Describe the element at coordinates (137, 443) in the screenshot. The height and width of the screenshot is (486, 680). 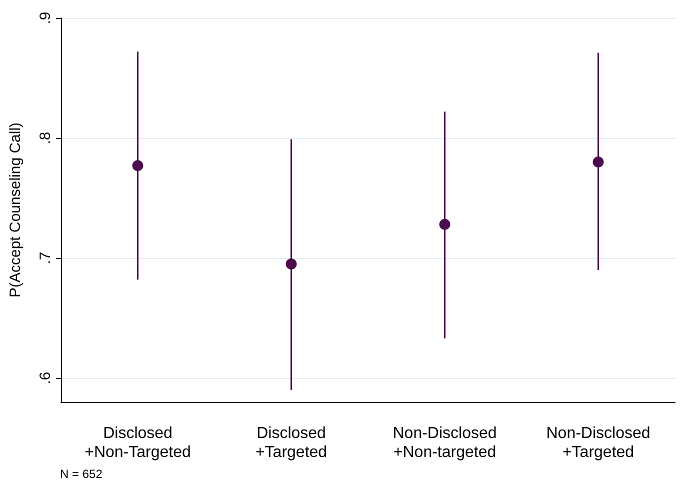
I see `x-tick-label: Disclosed +Non-Targeted` at that location.